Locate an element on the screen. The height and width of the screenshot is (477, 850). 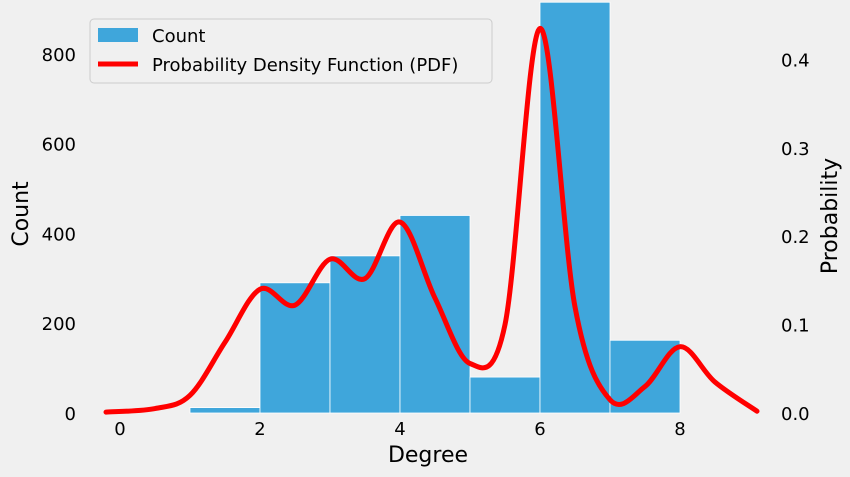
y-tick-label-right: 0.2 is located at coordinates (795, 237).